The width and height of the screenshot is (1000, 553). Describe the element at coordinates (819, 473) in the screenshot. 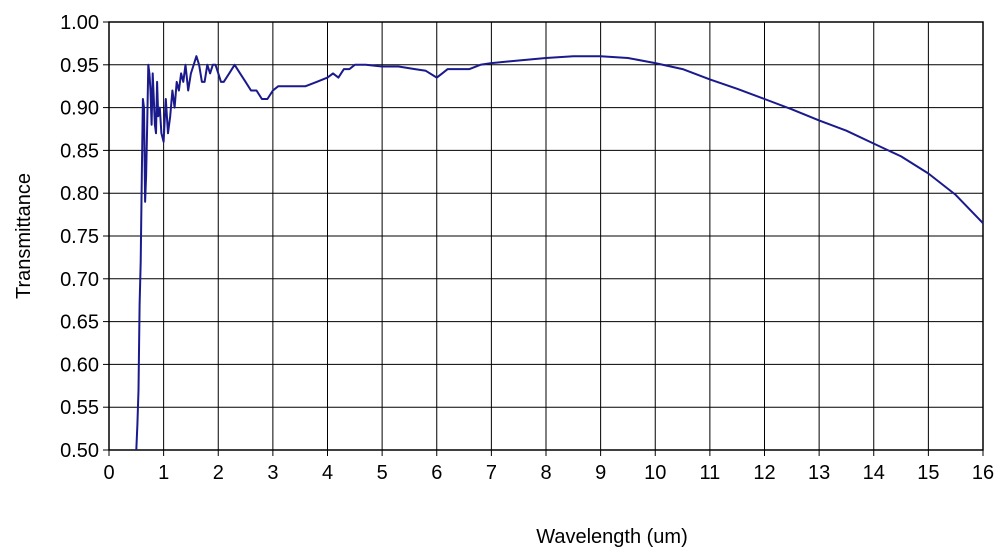

I see `x-tick-label: 13` at that location.